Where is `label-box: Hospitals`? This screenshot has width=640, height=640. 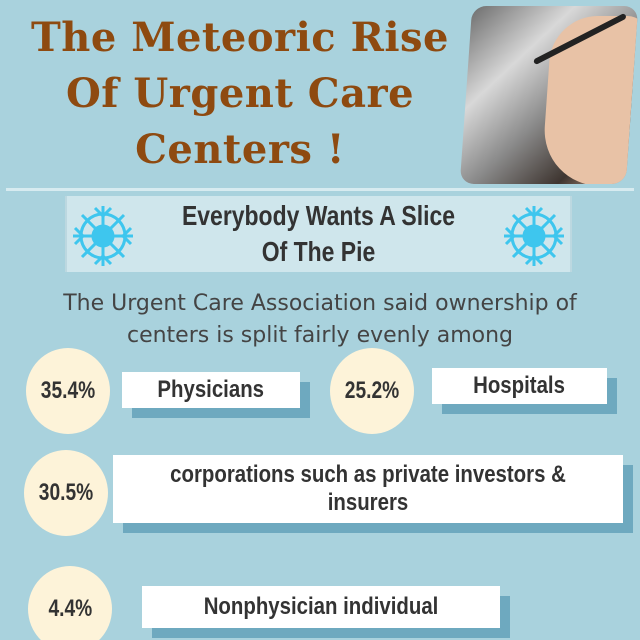
label-box: Hospitals is located at coordinates (519, 386).